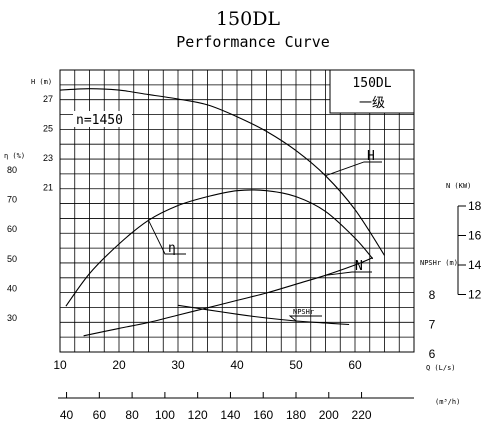  Describe the element at coordinates (198, 415) in the screenshot. I see `x2-tick-label: 120` at that location.